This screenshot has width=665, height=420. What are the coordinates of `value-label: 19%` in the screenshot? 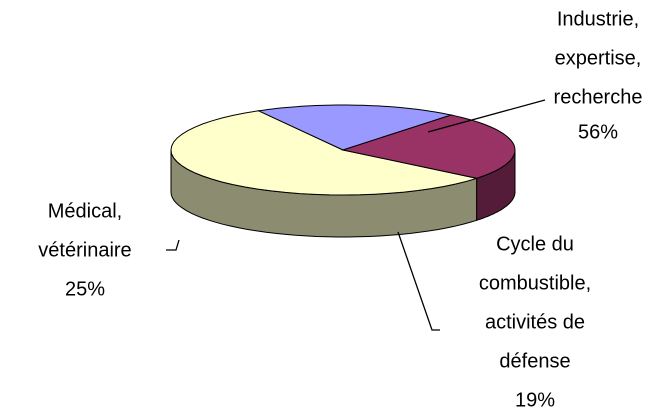 It's located at (535, 400).